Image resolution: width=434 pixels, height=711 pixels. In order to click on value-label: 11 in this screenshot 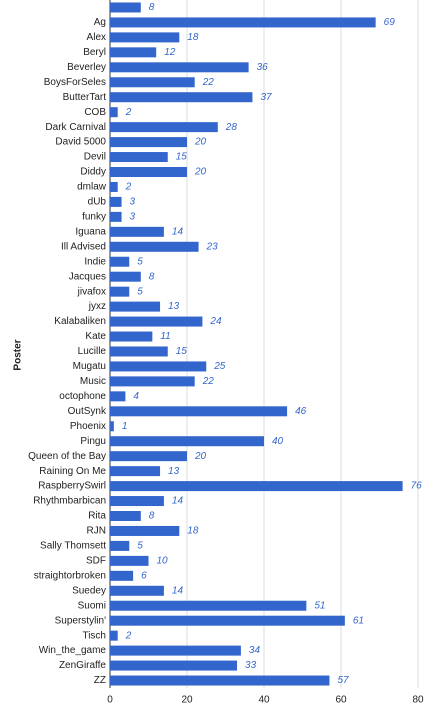, I will do `click(165, 336)`.